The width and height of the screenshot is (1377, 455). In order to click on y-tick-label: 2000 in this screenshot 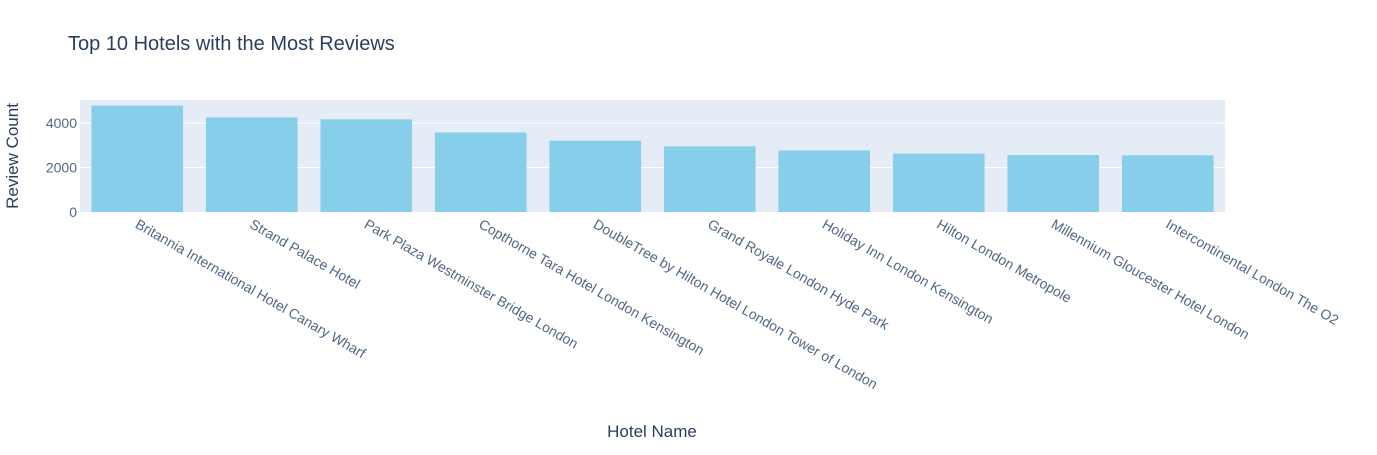, I will do `click(61, 168)`.